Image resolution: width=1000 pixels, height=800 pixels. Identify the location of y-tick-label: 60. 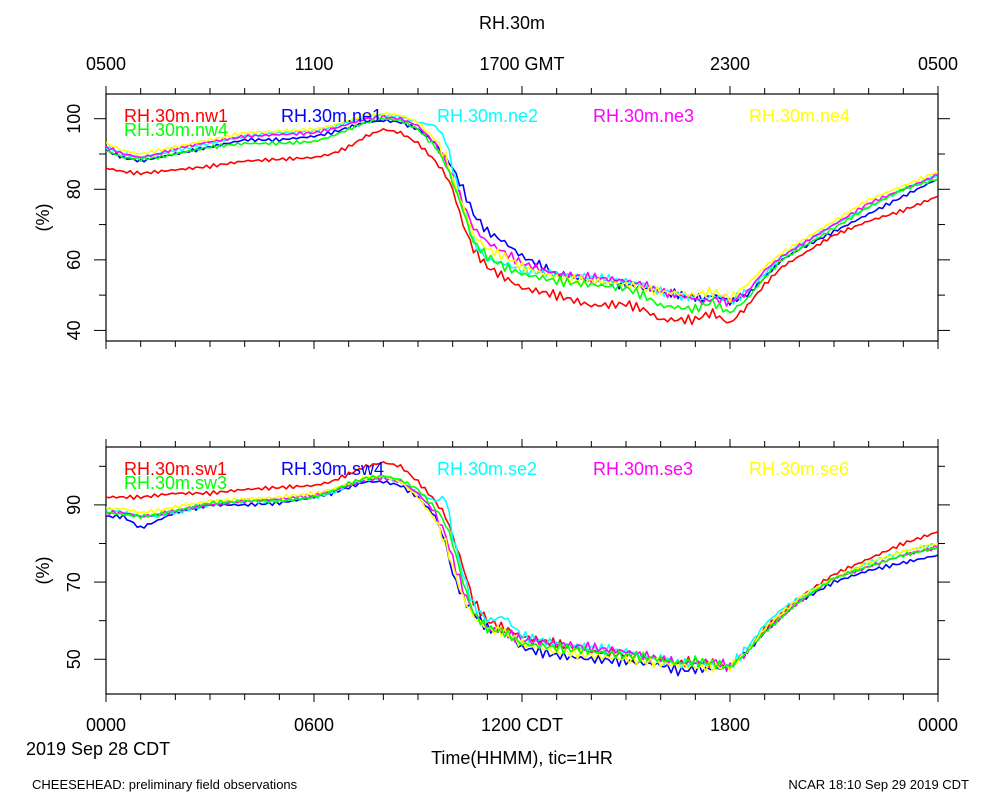
(74, 260).